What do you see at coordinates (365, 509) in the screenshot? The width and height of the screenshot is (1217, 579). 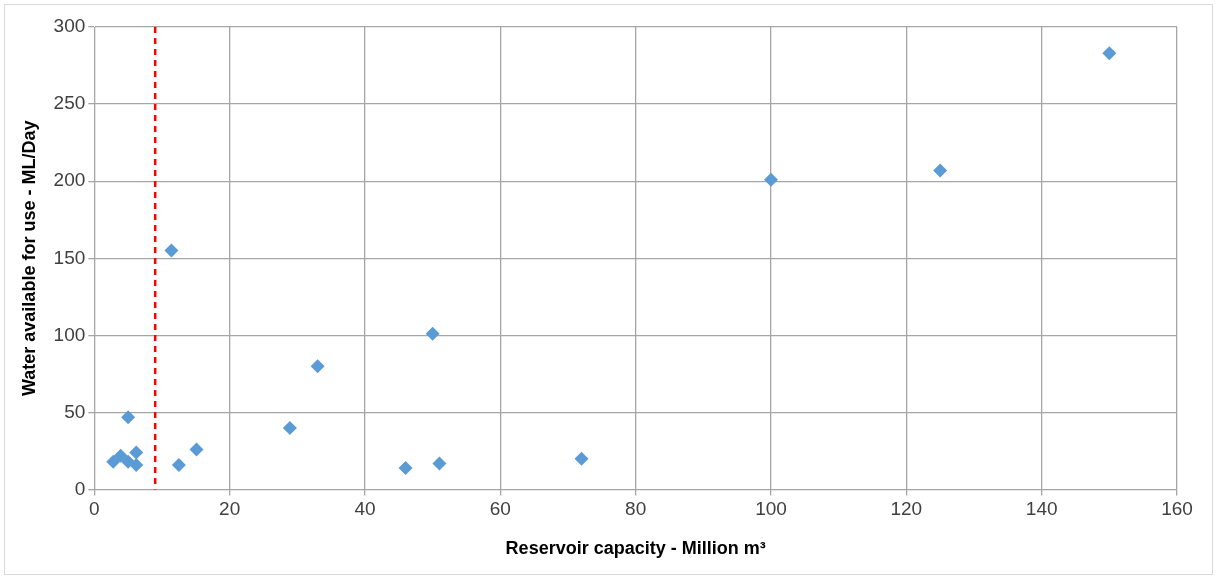 I see `x-tick-label: 40` at bounding box center [365, 509].